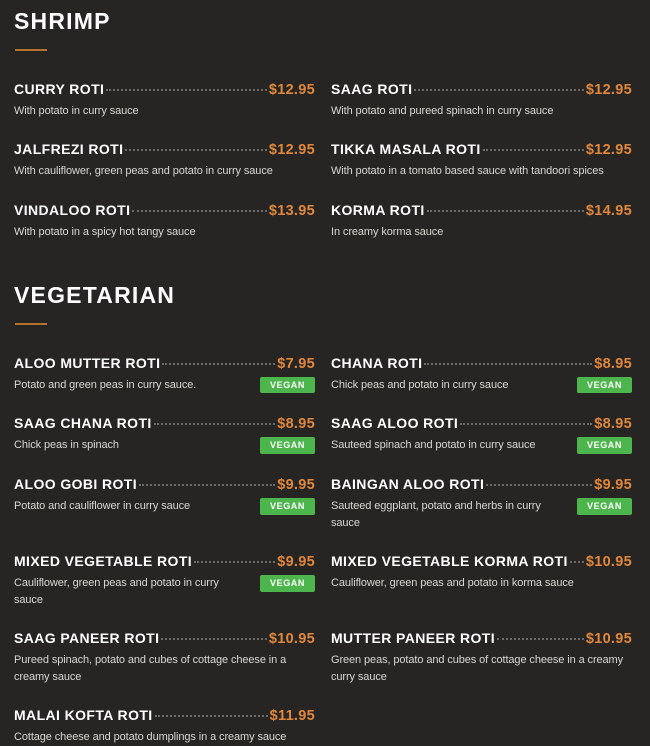 This screenshot has width=650, height=746. Describe the element at coordinates (164, 210) in the screenshot. I see `item-header: VINDALOO ROTI $13.95` at that location.